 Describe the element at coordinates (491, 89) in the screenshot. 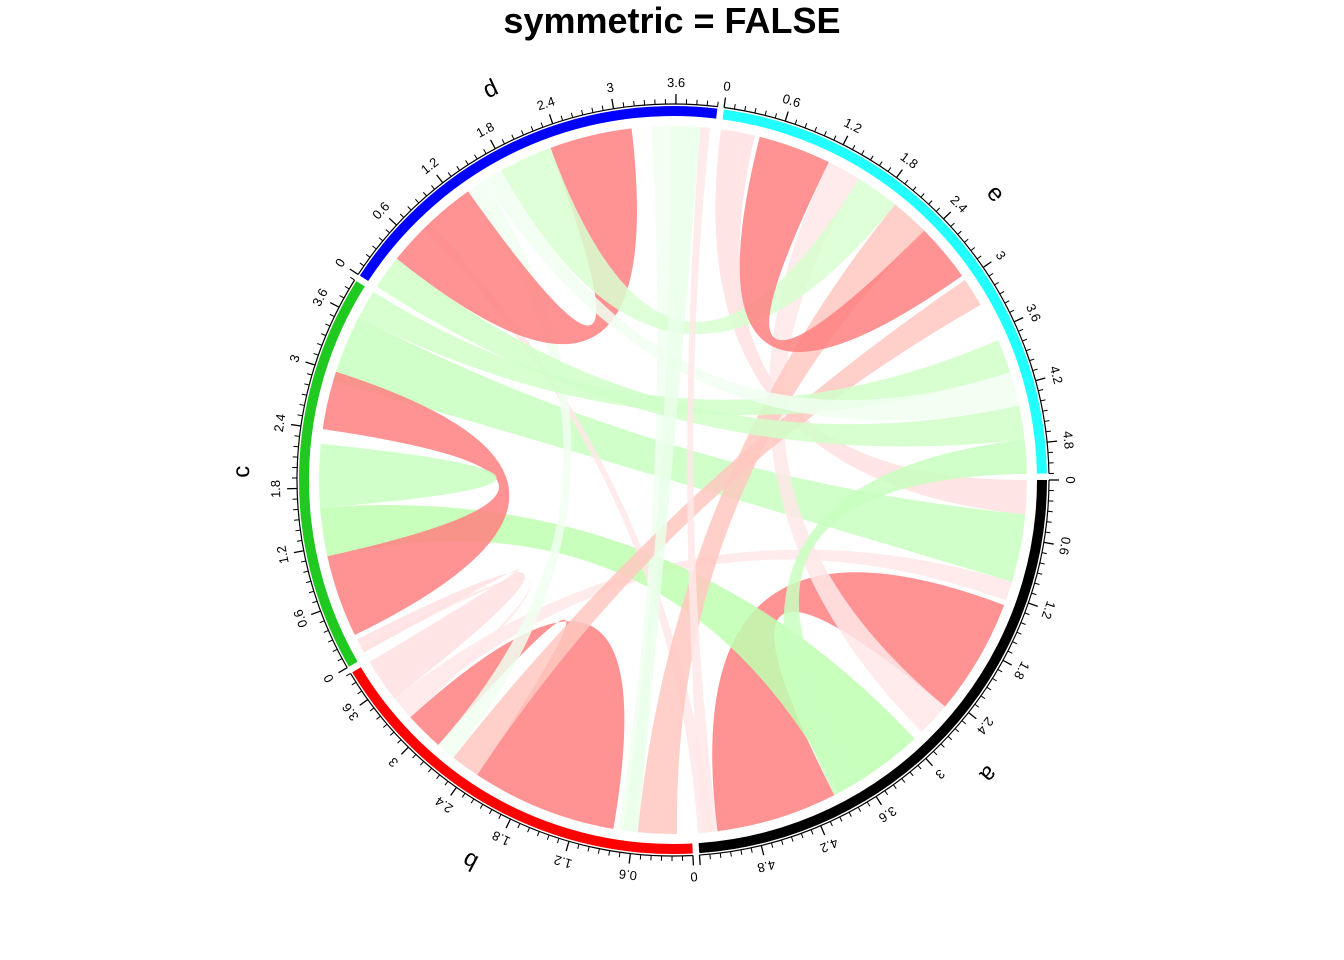

I see `sector-label-d: d` at that location.